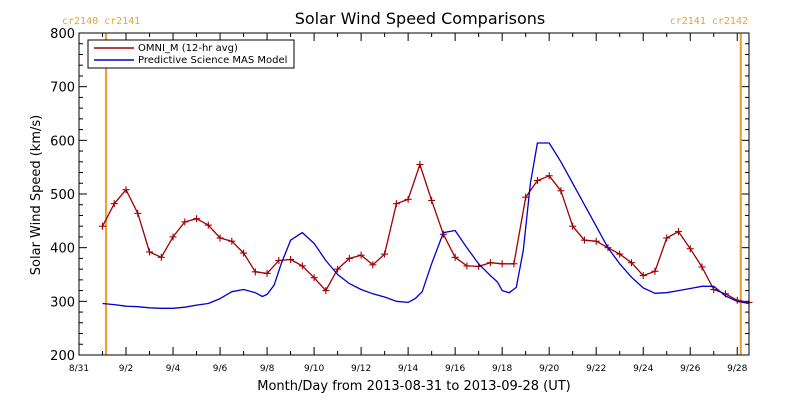 Image resolution: width=800 pixels, height=400 pixels. Describe the element at coordinates (361, 369) in the screenshot. I see `x-tick-label: 9/12` at that location.